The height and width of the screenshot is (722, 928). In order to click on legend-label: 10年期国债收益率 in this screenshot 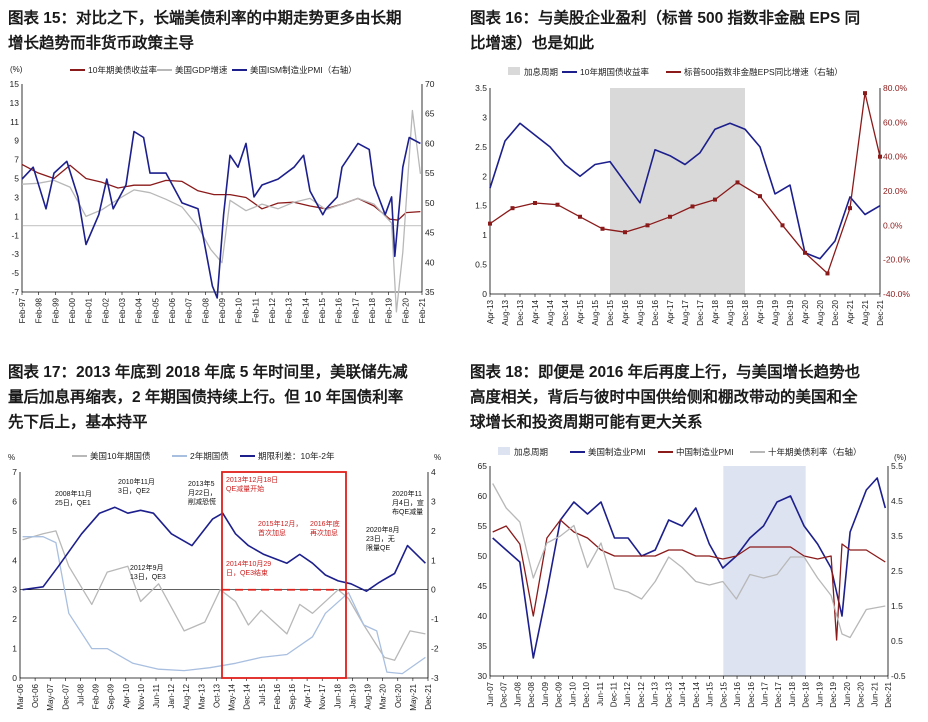, I will do `click(614, 72)`.